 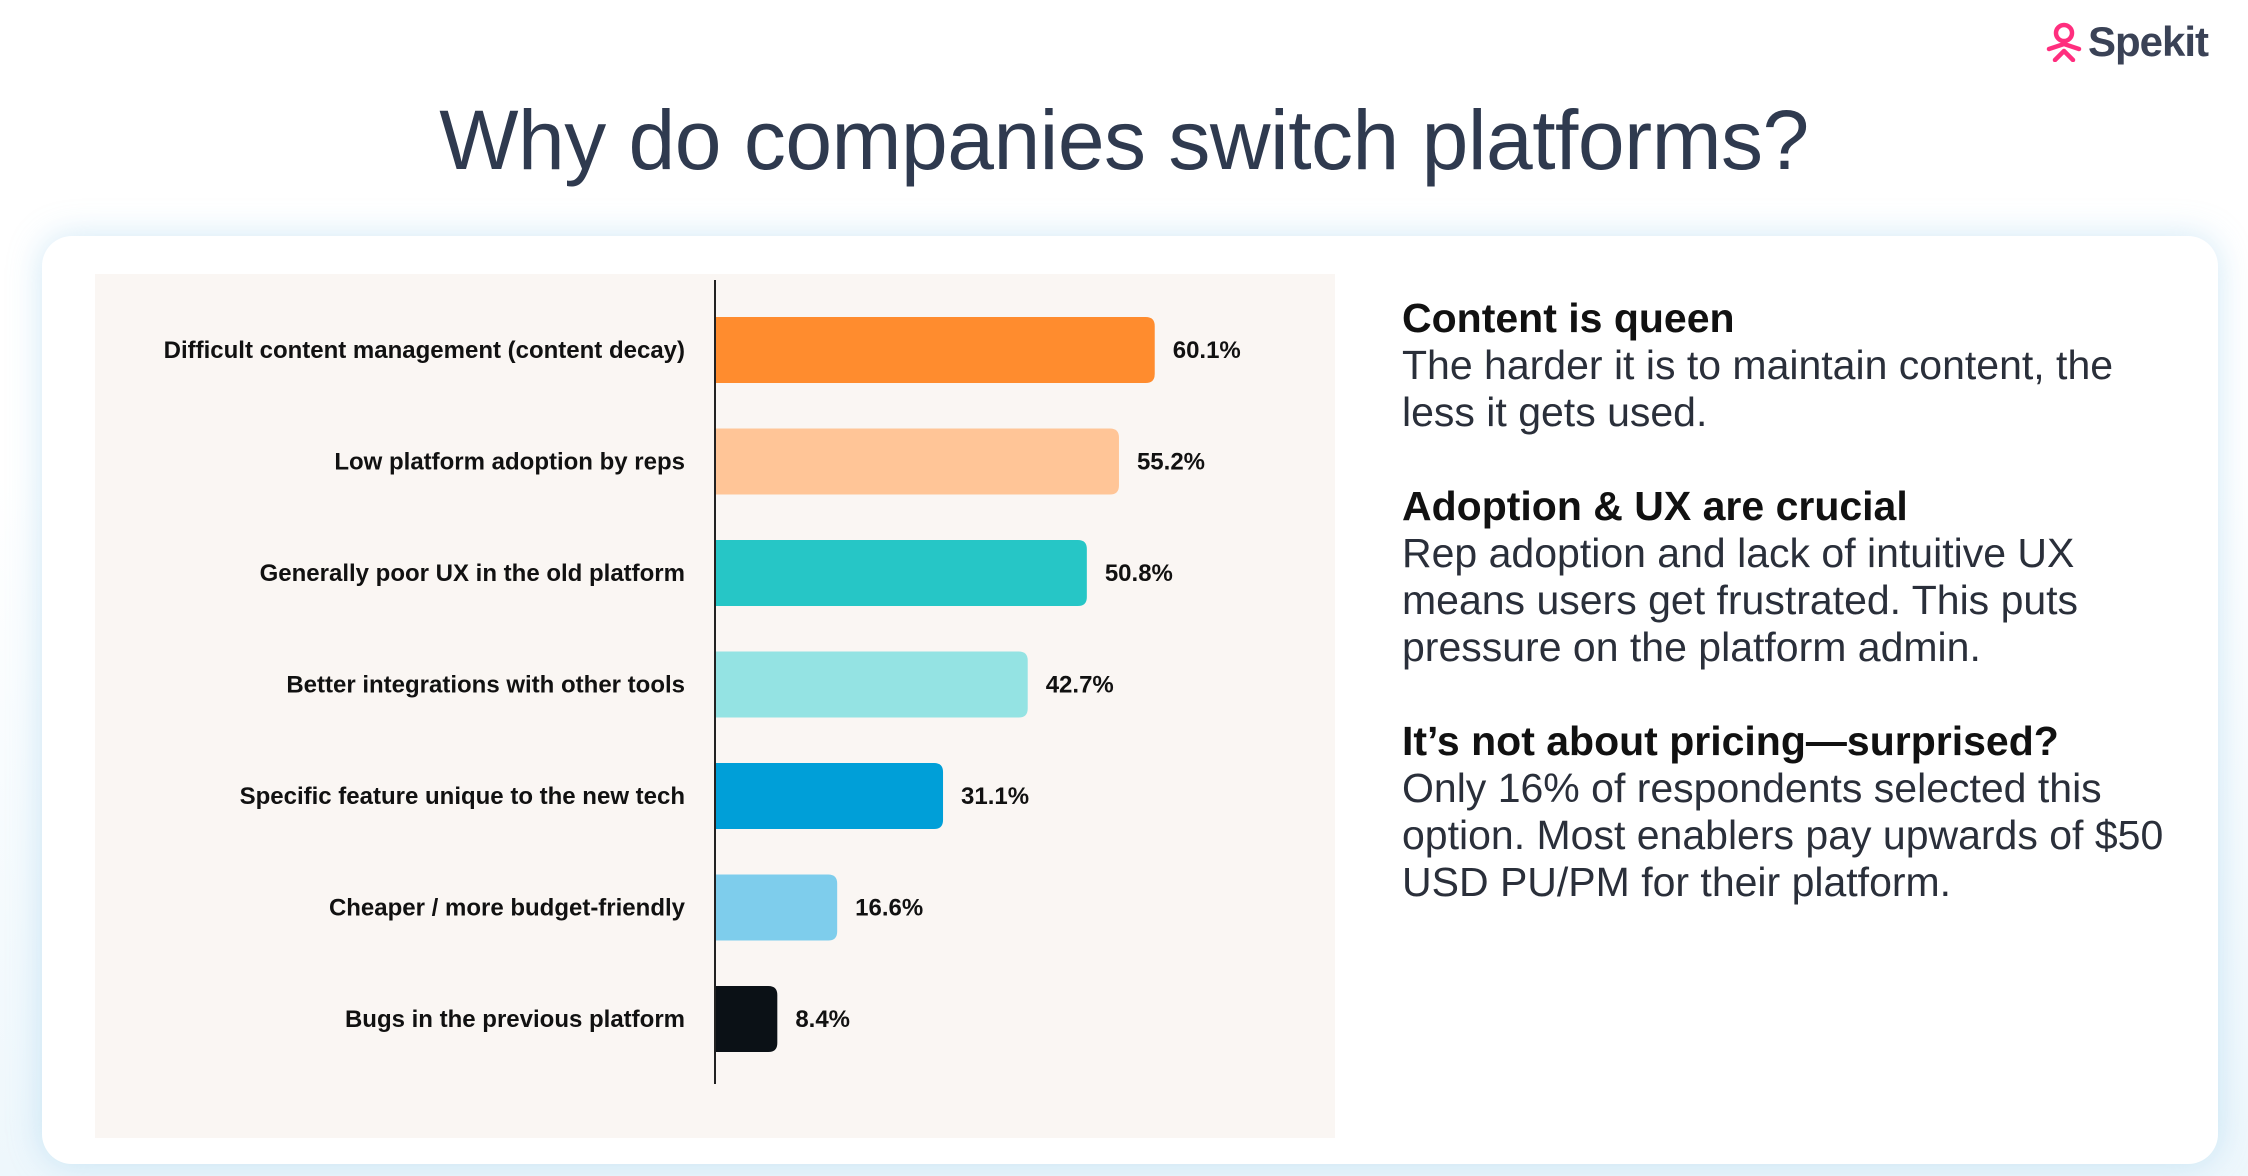 I want to click on category-label: Better integrations with other tools, so click(x=485, y=685).